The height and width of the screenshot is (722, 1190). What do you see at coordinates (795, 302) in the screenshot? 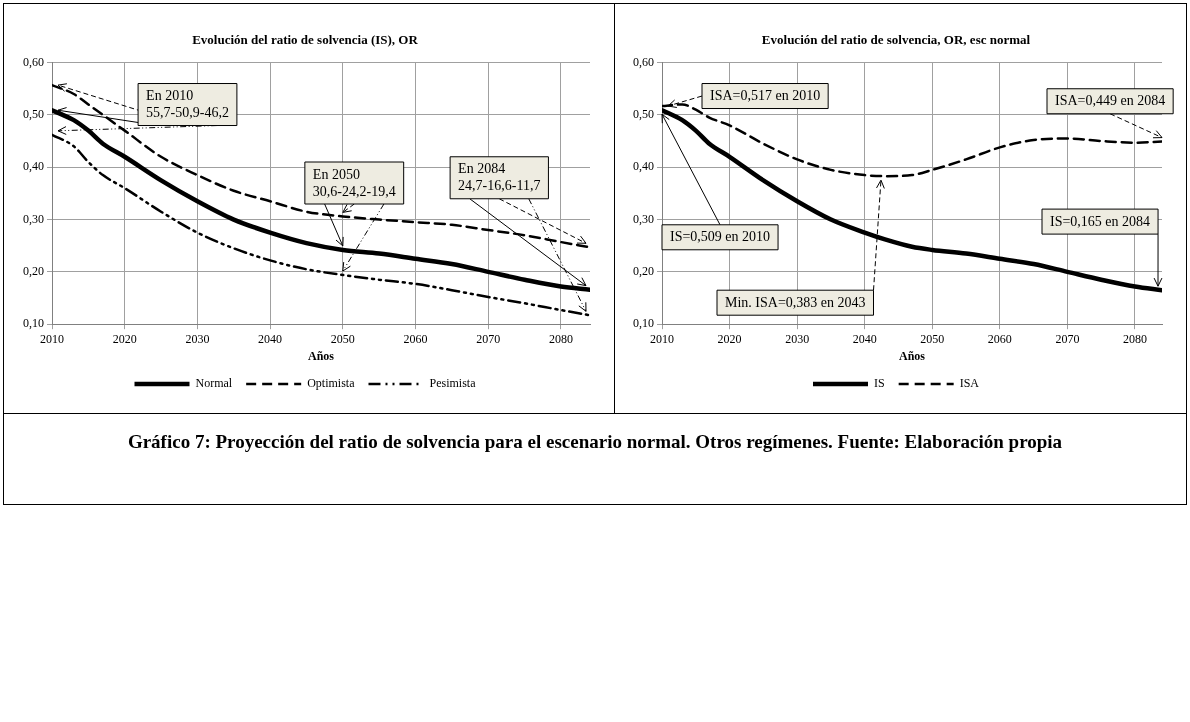
I see `annotation: Min. ISA=0,383 en 2043` at bounding box center [795, 302].